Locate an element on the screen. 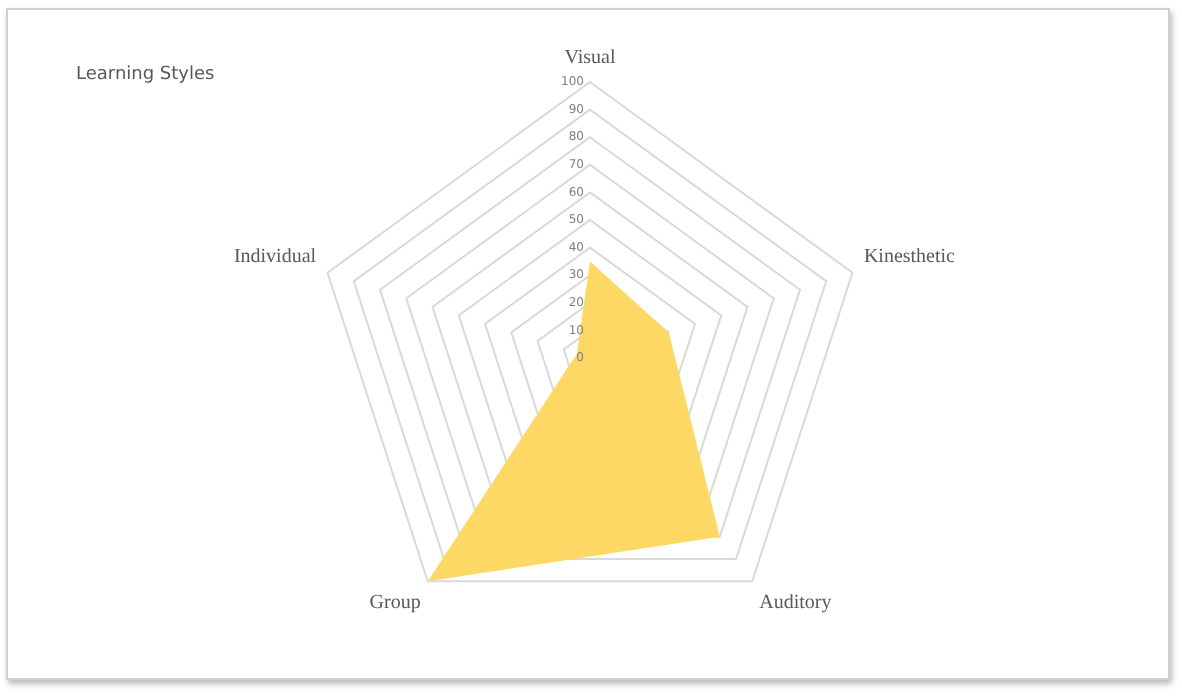  spoke-label: Individual is located at coordinates (275, 257).